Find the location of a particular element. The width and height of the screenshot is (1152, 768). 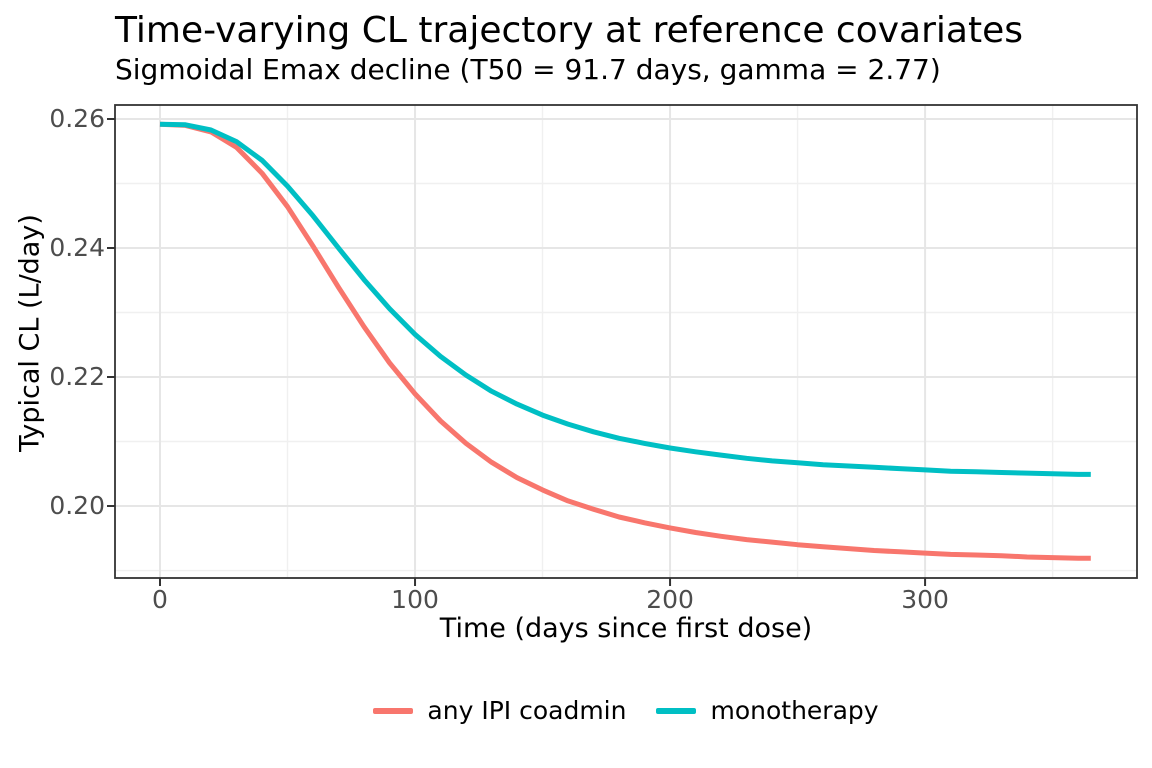

legend-item-any-ipi-coadmin: any IPI coadmin is located at coordinates (499, 710).